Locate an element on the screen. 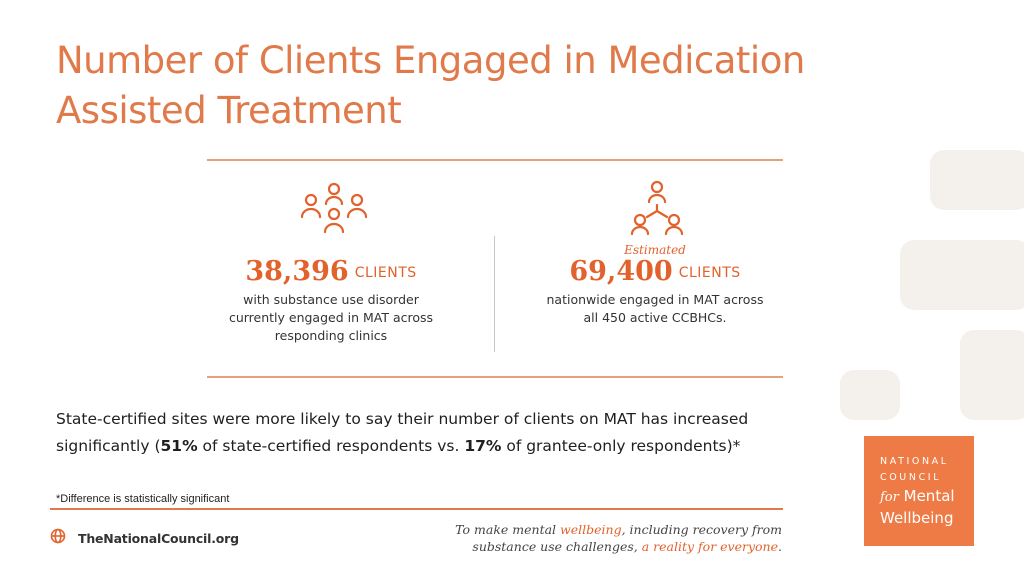  logo-line: NATIONAL is located at coordinates (914, 461).